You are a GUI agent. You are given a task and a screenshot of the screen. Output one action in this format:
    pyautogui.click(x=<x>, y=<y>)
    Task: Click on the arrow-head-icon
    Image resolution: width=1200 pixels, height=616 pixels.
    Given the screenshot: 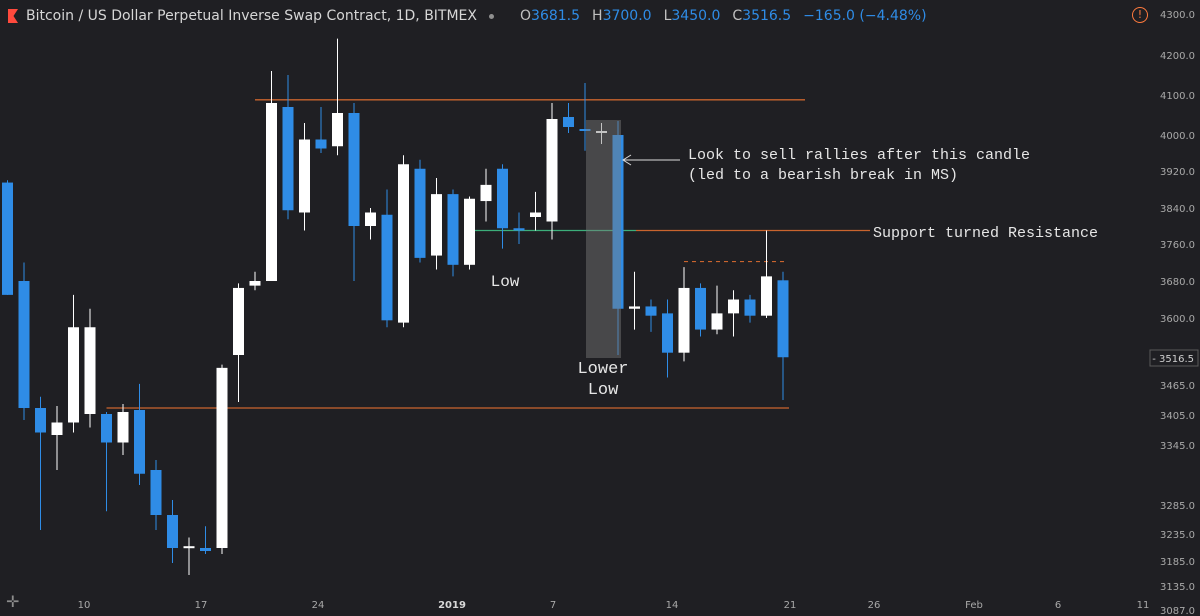 What is the action you would take?
    pyautogui.click(x=627, y=160)
    